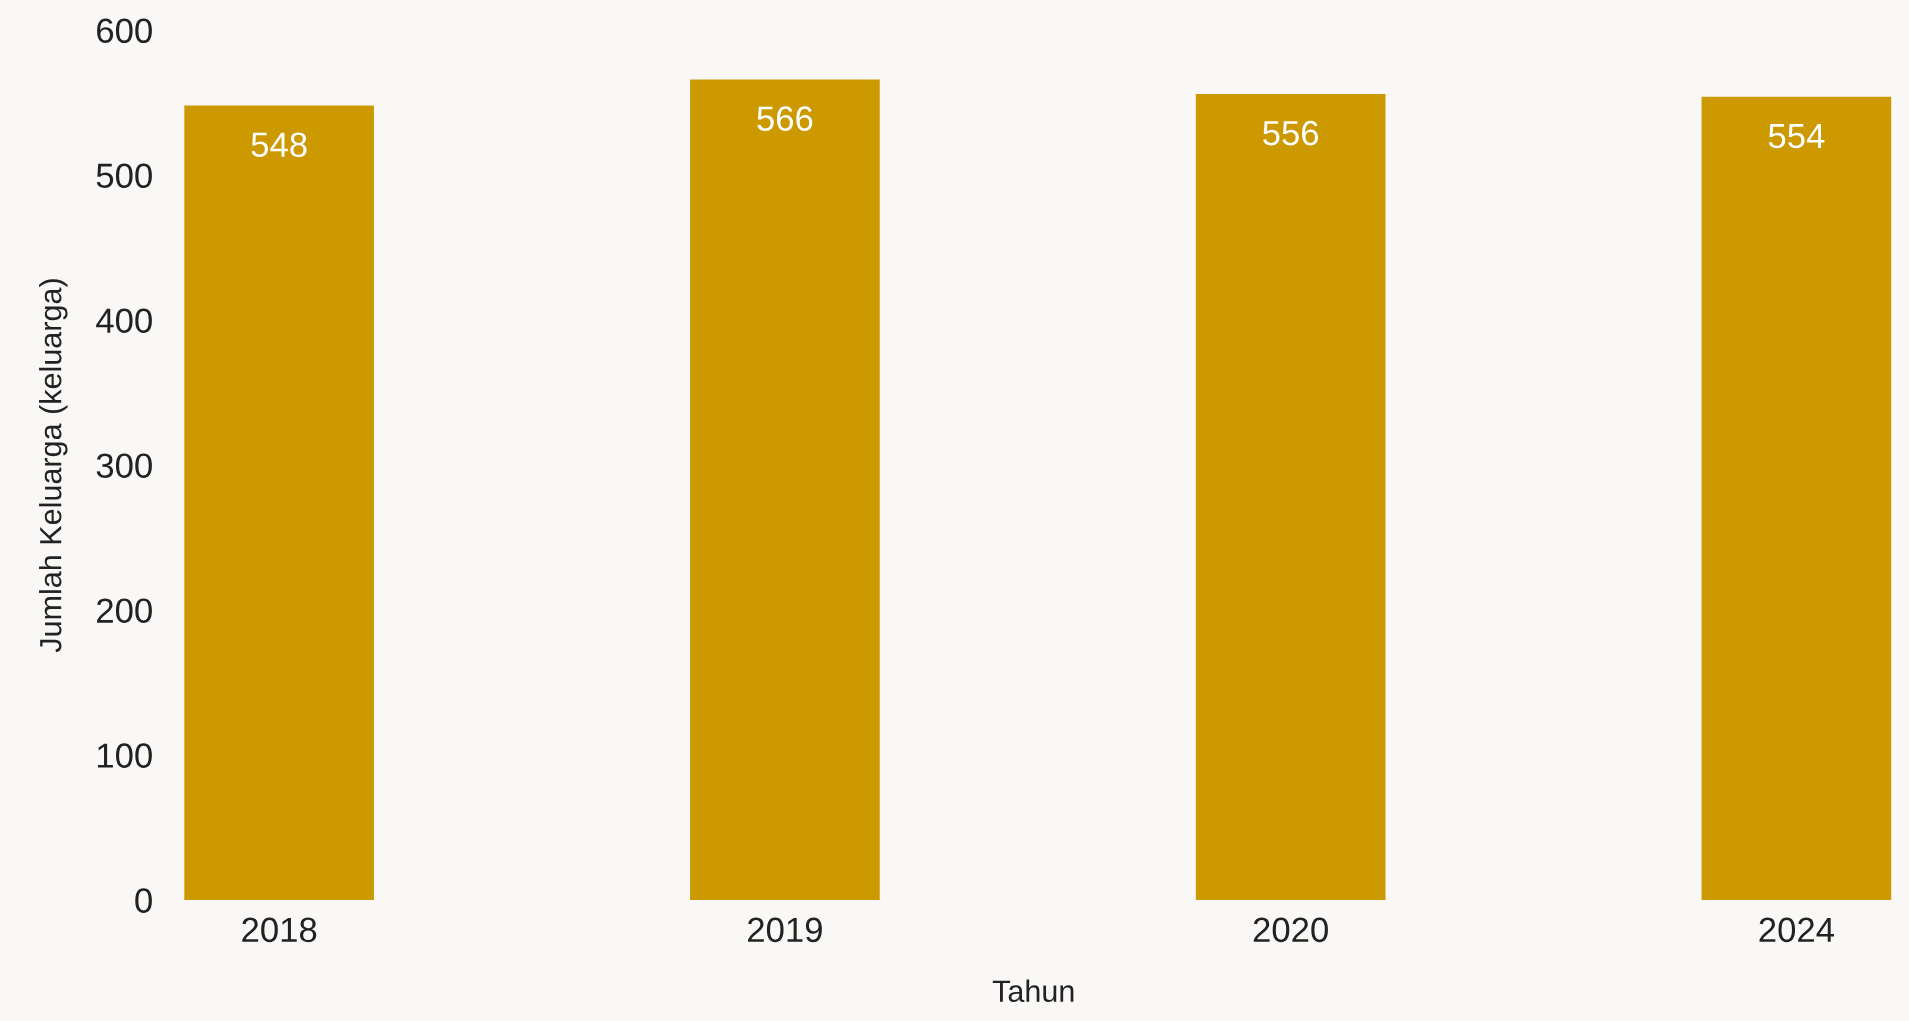 Image resolution: width=1909 pixels, height=1021 pixels. What do you see at coordinates (279, 144) in the screenshot?
I see `data-label: 548` at bounding box center [279, 144].